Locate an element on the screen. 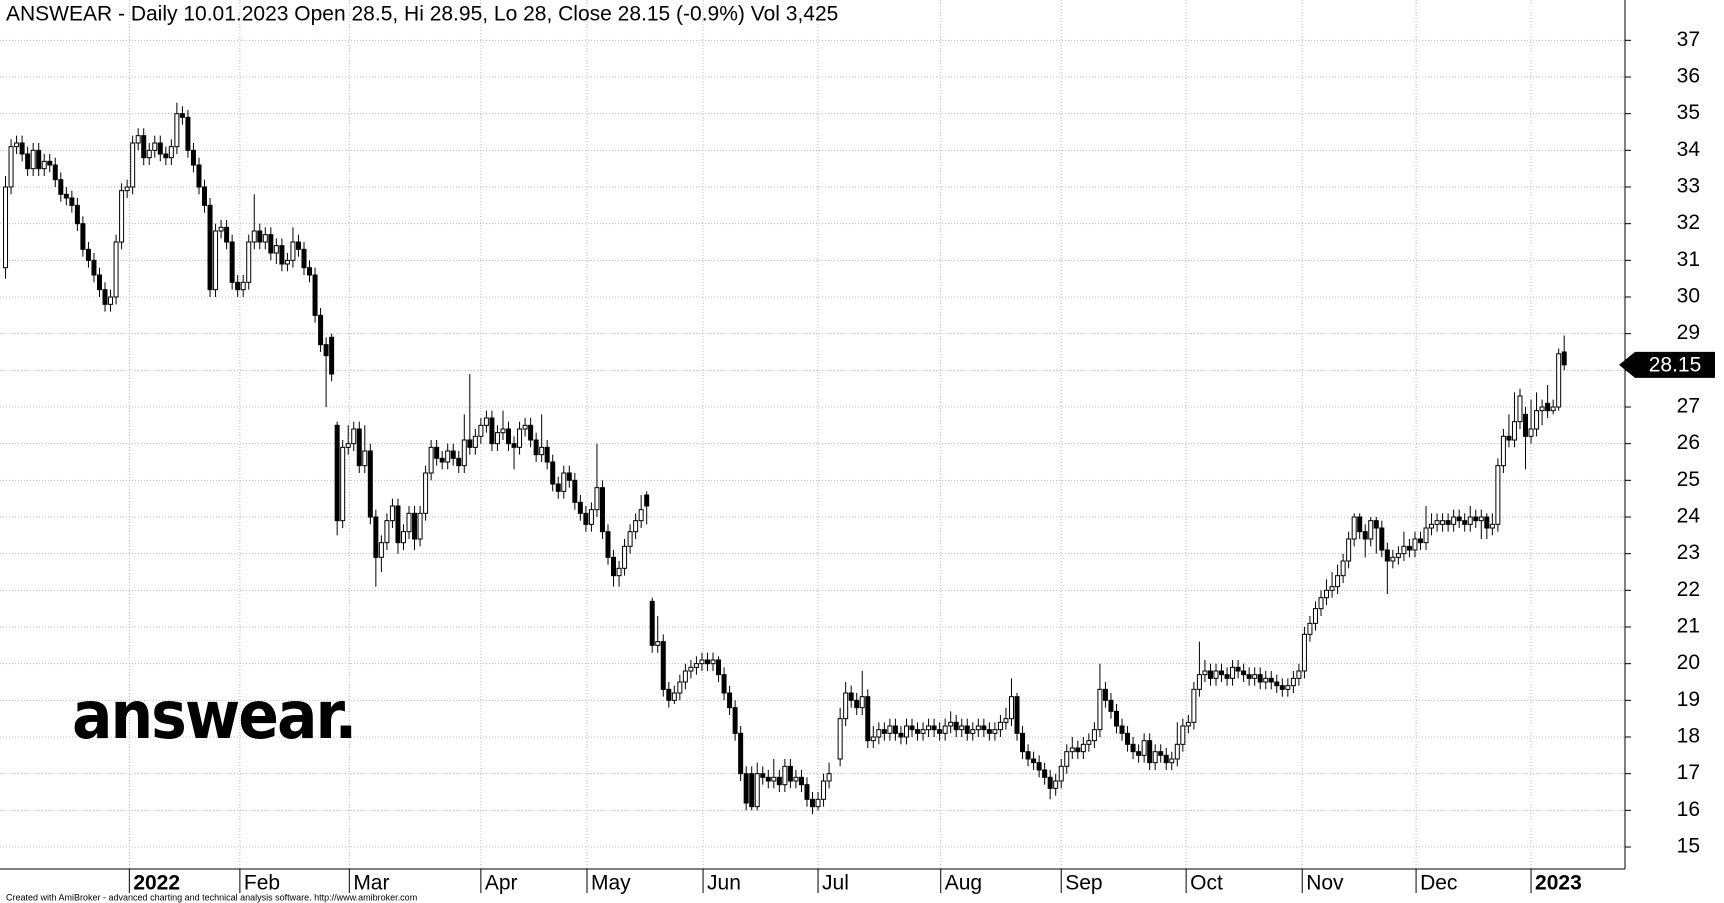 The height and width of the screenshot is (903, 1724). y-tick-label: 30 is located at coordinates (1688, 296).